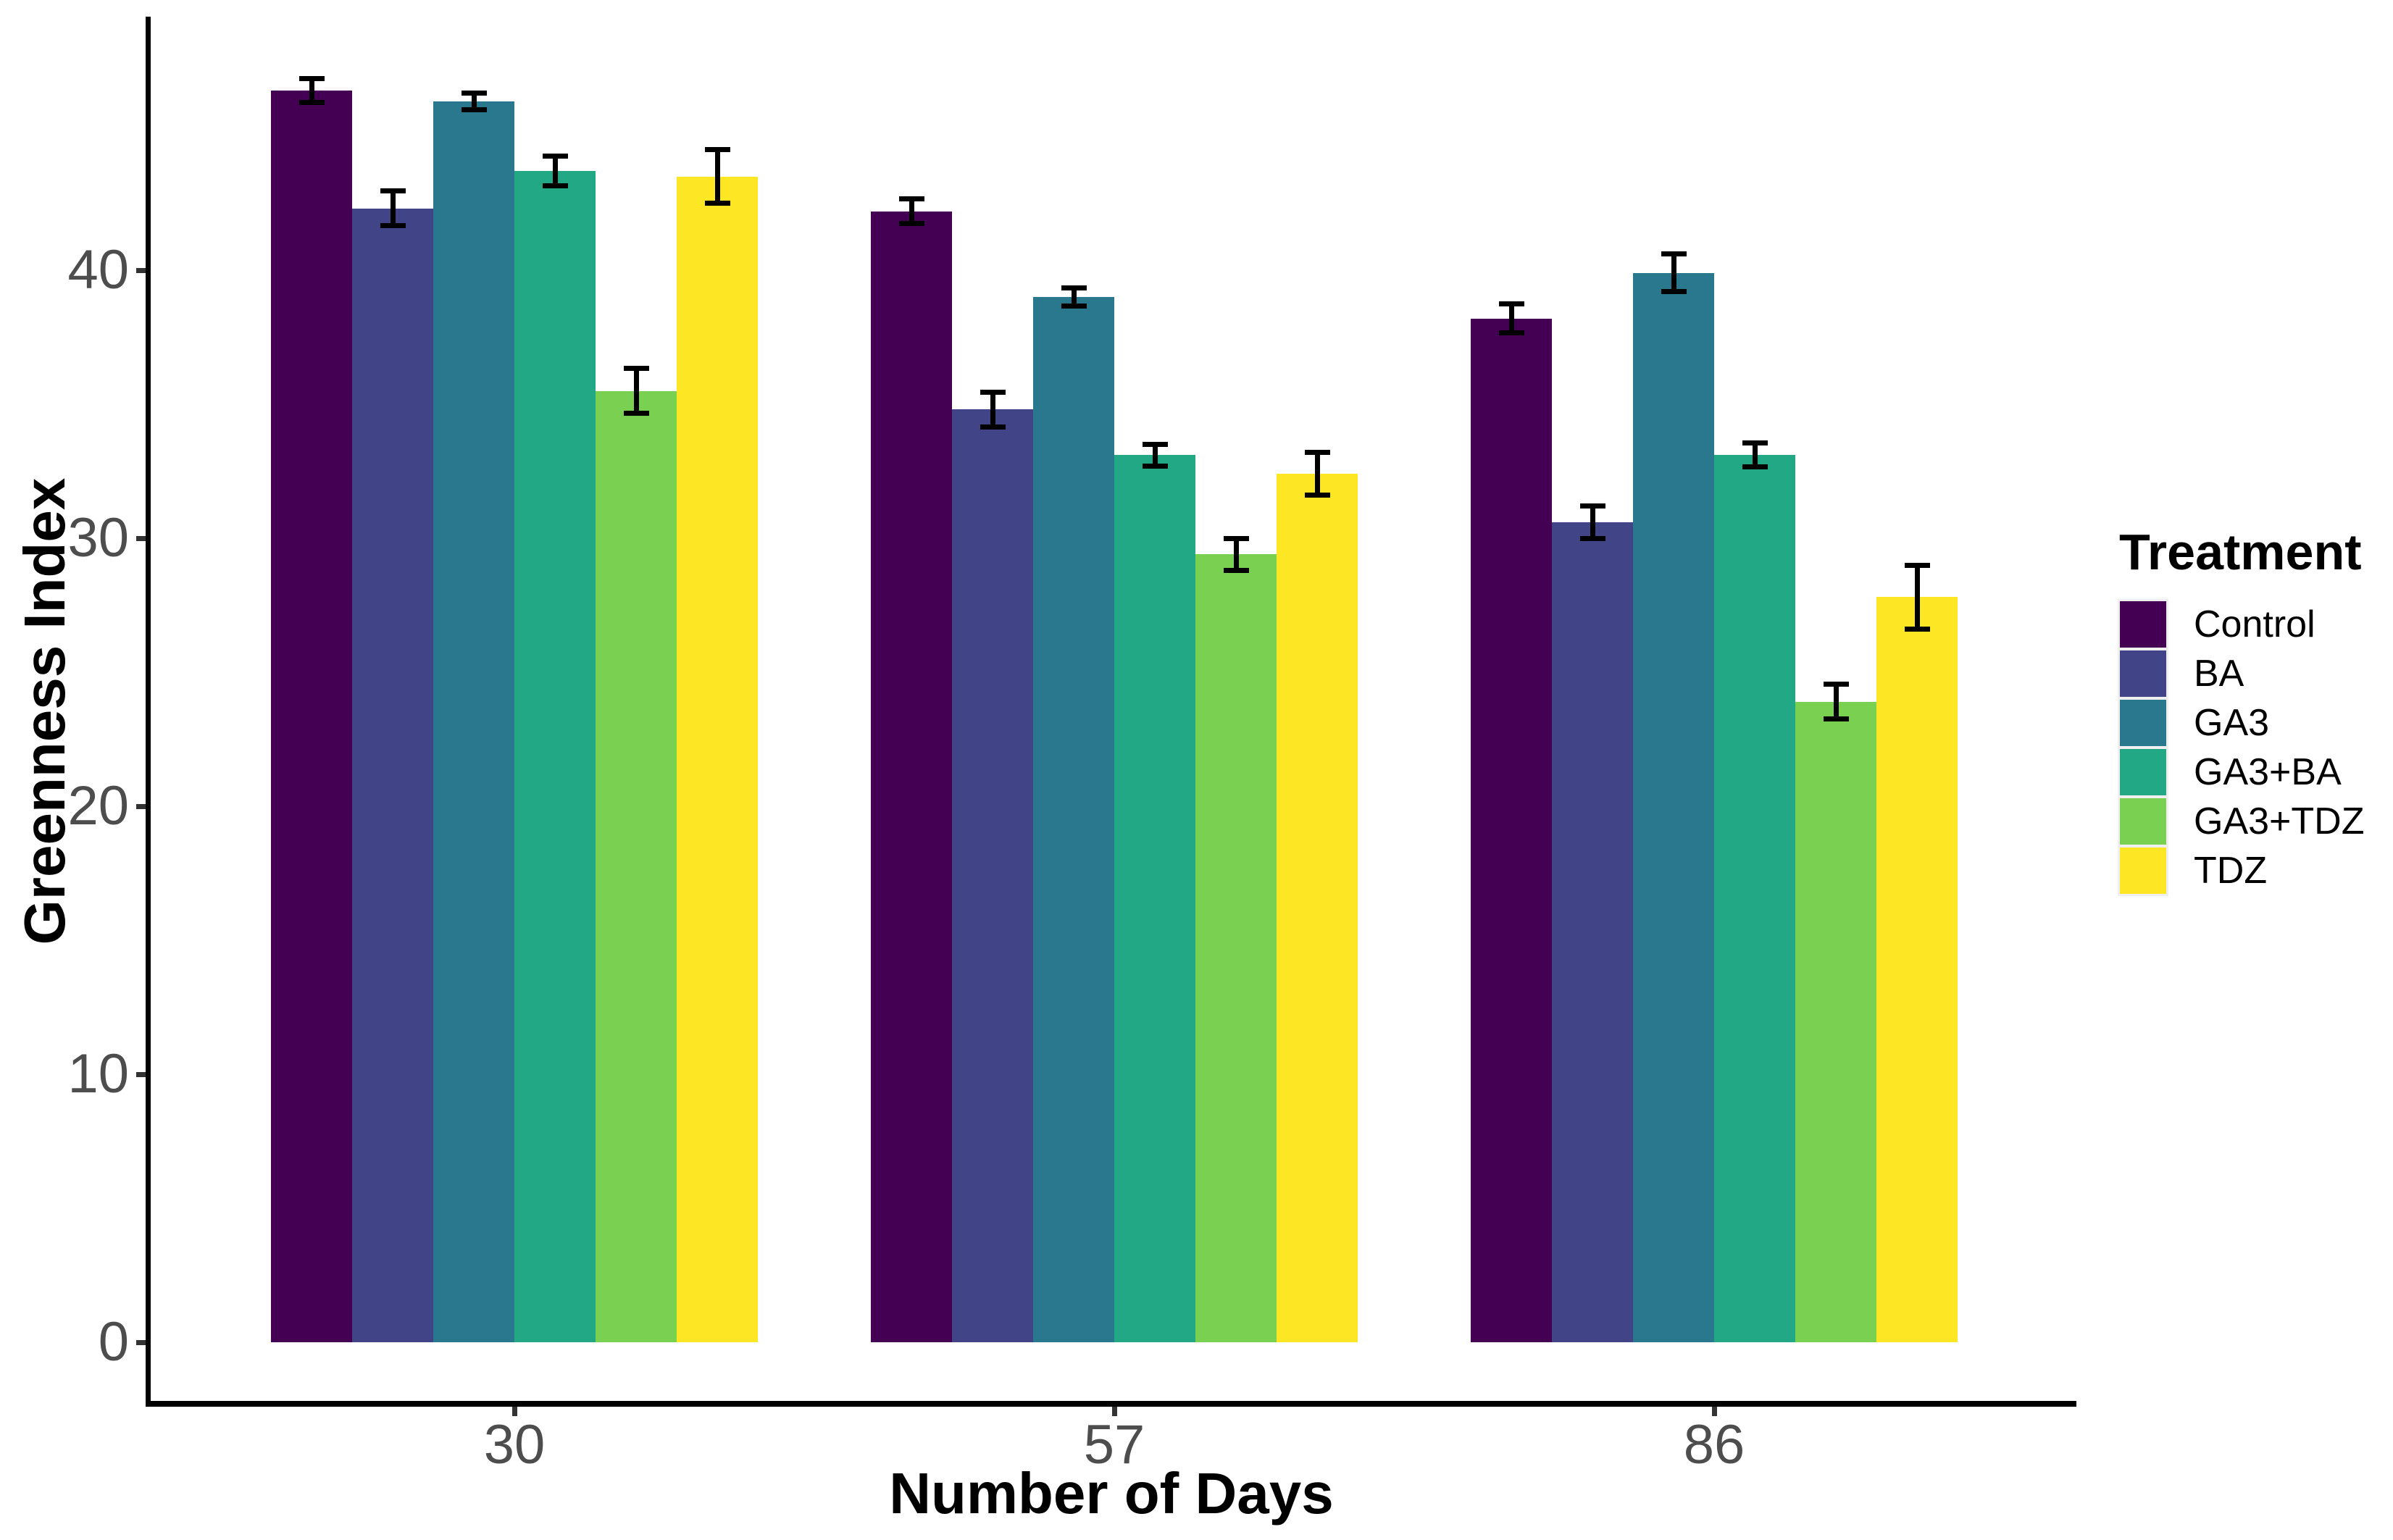 Image resolution: width=2393 pixels, height=1540 pixels. Describe the element at coordinates (1155, 444) in the screenshot. I see `errorbar-ga3-ba-57-cap-top` at that location.